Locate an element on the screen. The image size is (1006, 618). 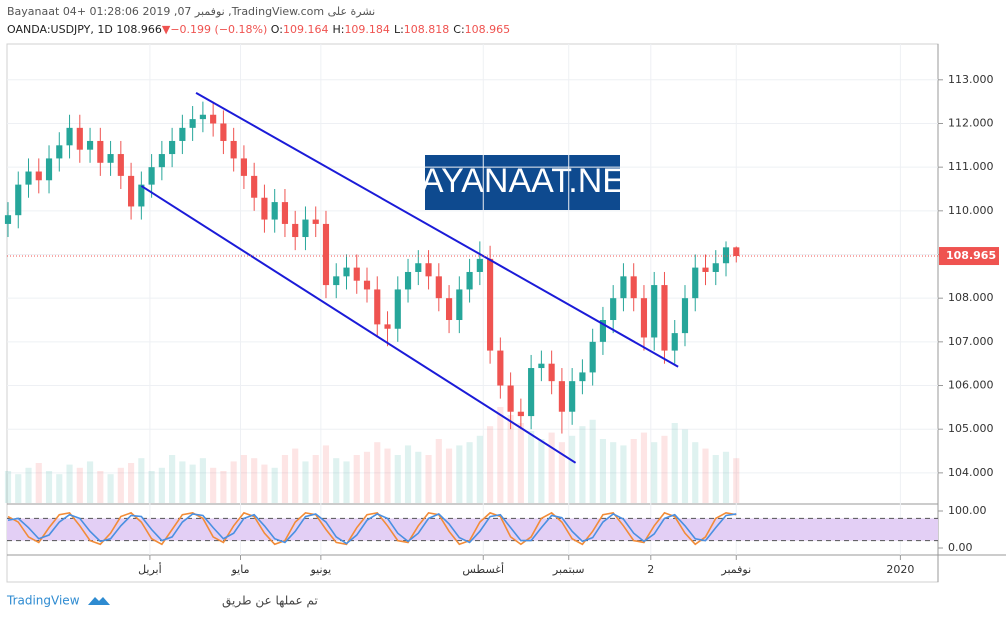
y-tick-label: 106.000 is located at coordinates (971, 385).